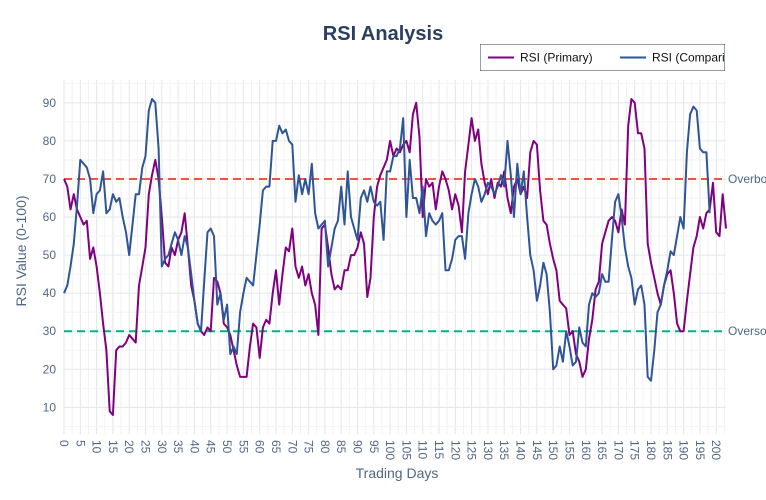 The height and width of the screenshot is (500, 766). What do you see at coordinates (50, 293) in the screenshot?
I see `y-tick-label: 40` at bounding box center [50, 293].